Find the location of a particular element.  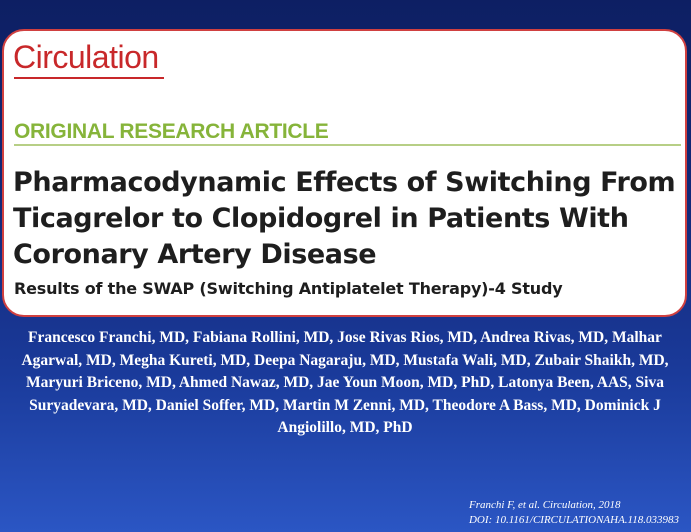

citation-doi: DOI: 10.1161/CIRCULATIONAHA.118.033983 is located at coordinates (573, 520).